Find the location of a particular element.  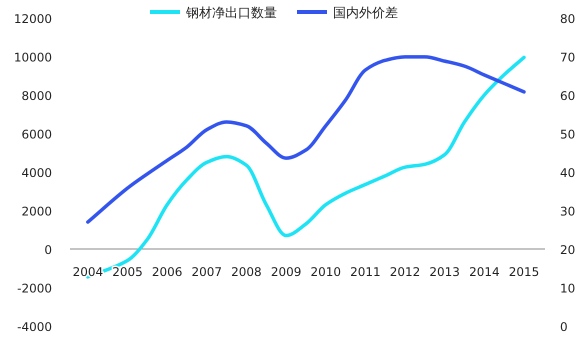

y-tick-label: -4000 is located at coordinates (34, 327).